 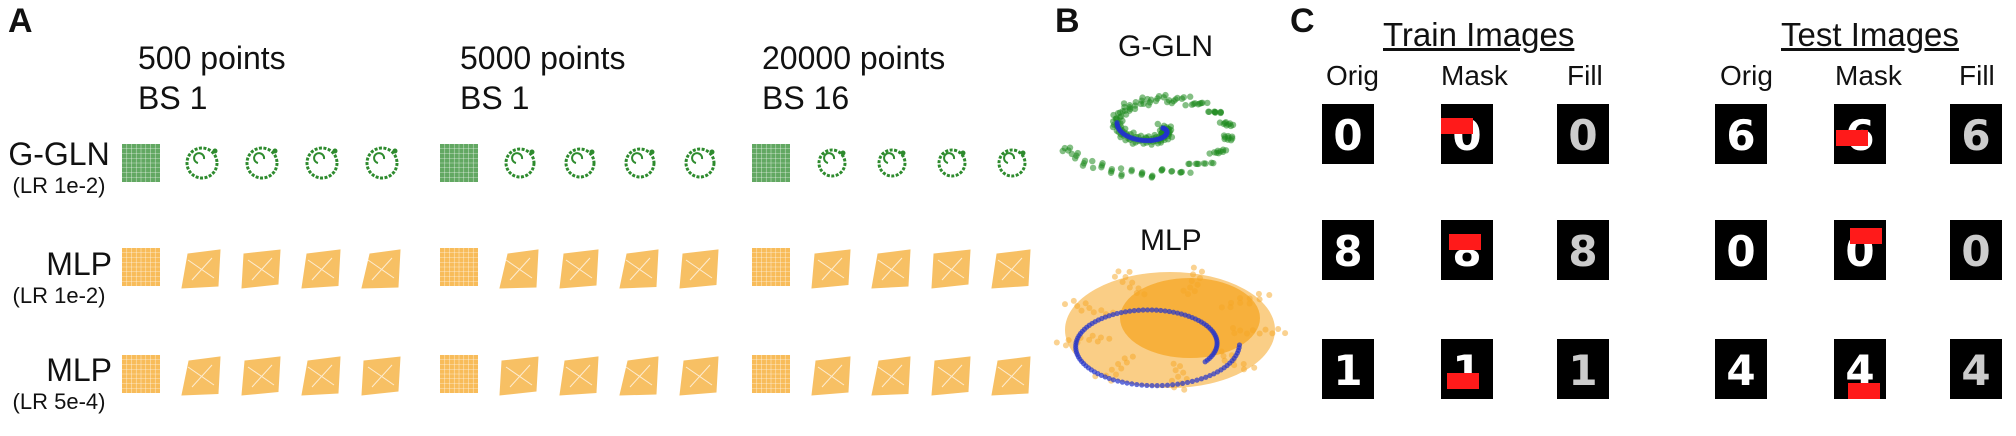 What do you see at coordinates (1067, 21) in the screenshot?
I see `panel-b-letter: B` at bounding box center [1067, 21].